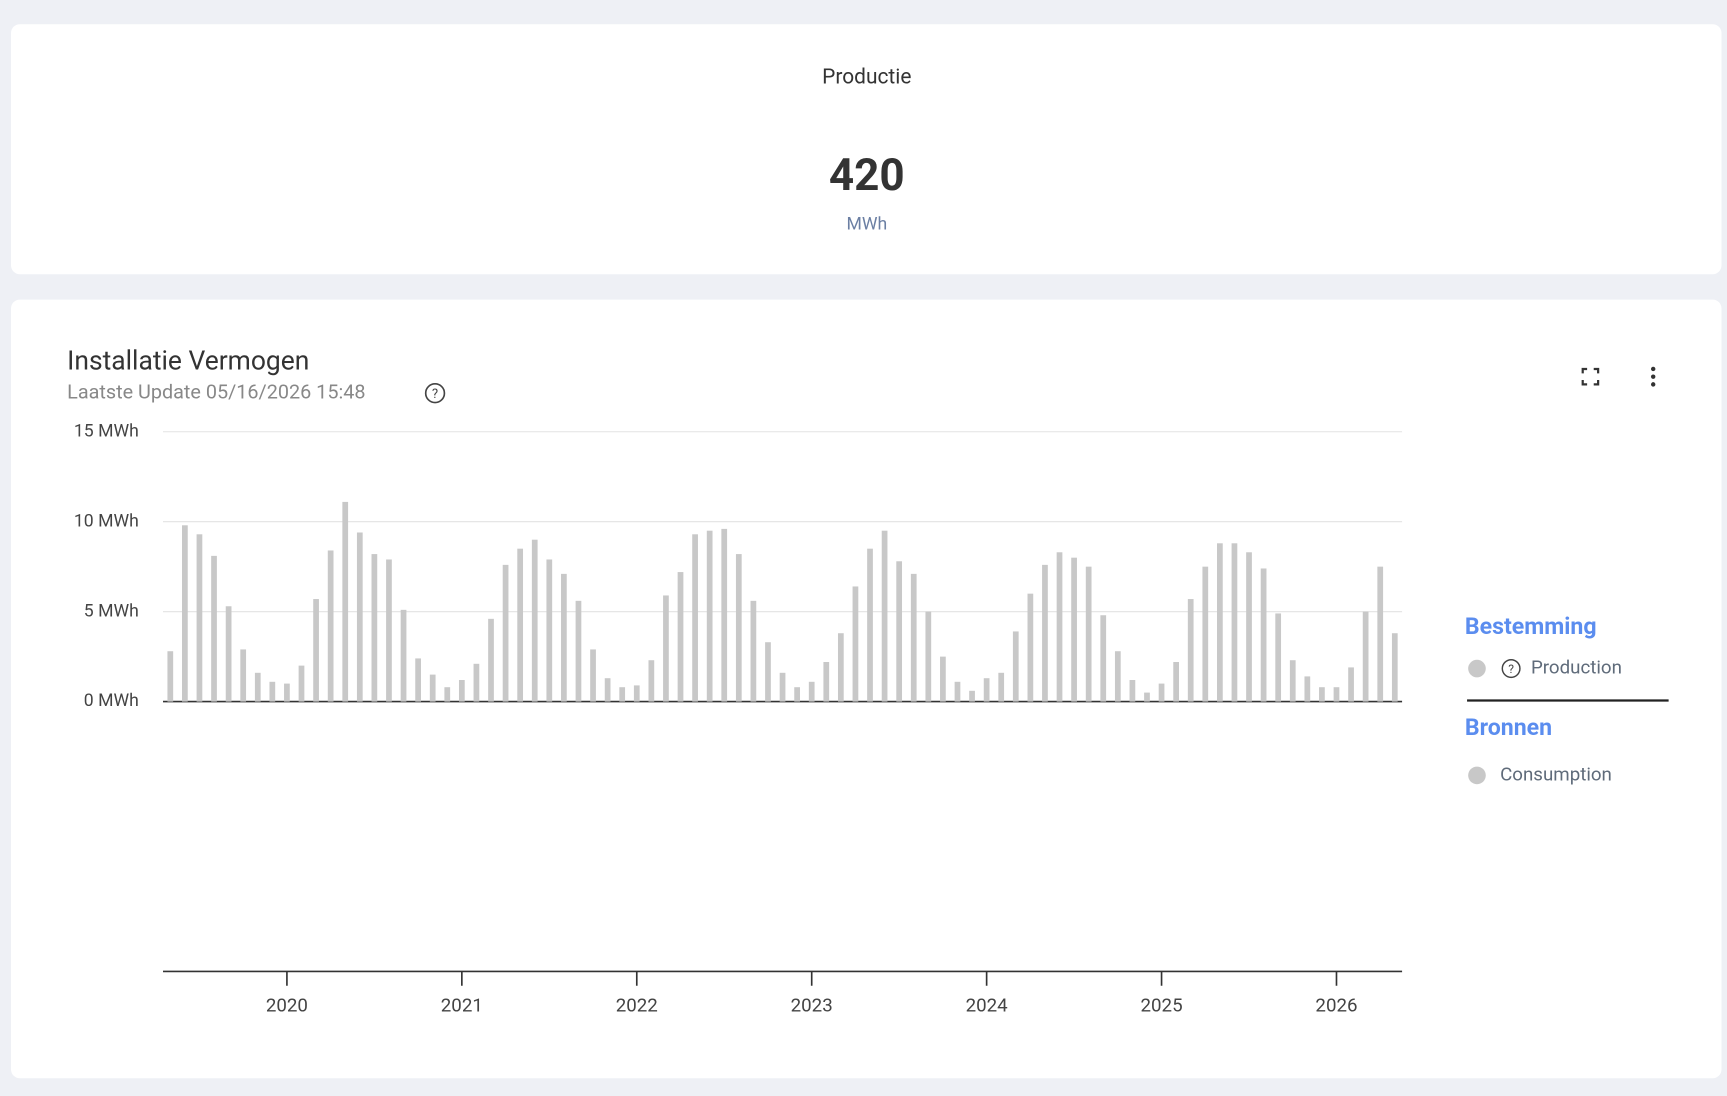 This screenshot has height=1096, width=1727. What do you see at coordinates (987, 1006) in the screenshot?
I see `x-tick-label: 2024` at bounding box center [987, 1006].